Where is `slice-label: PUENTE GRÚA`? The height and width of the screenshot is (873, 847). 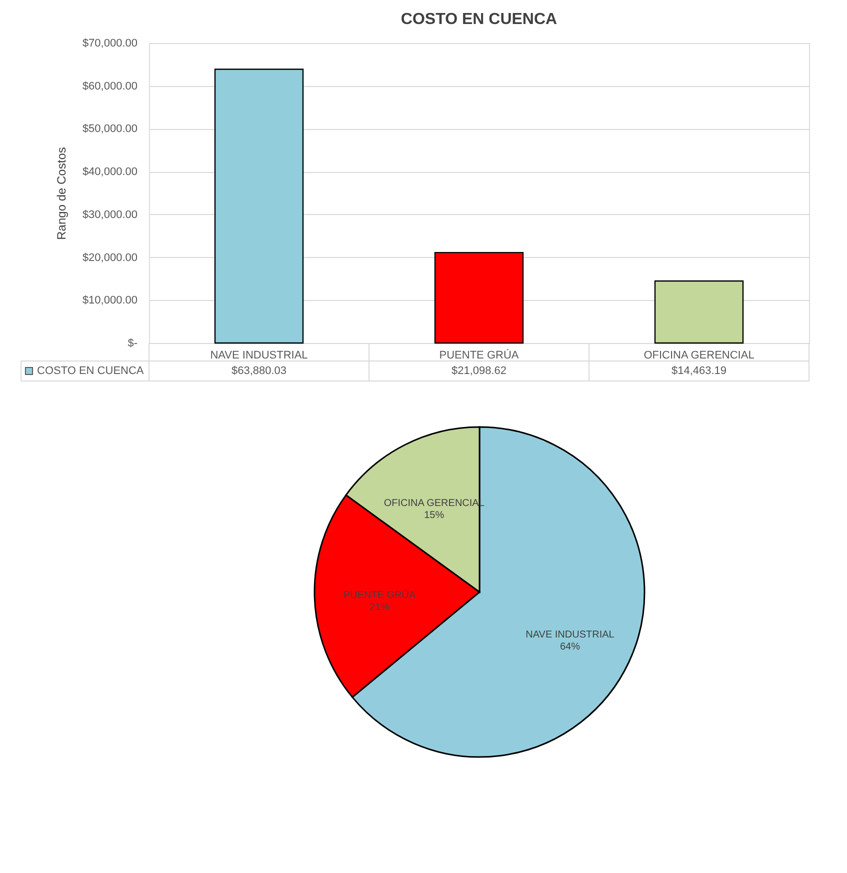
slice-label: PUENTE GRÚA is located at coordinates (379, 595).